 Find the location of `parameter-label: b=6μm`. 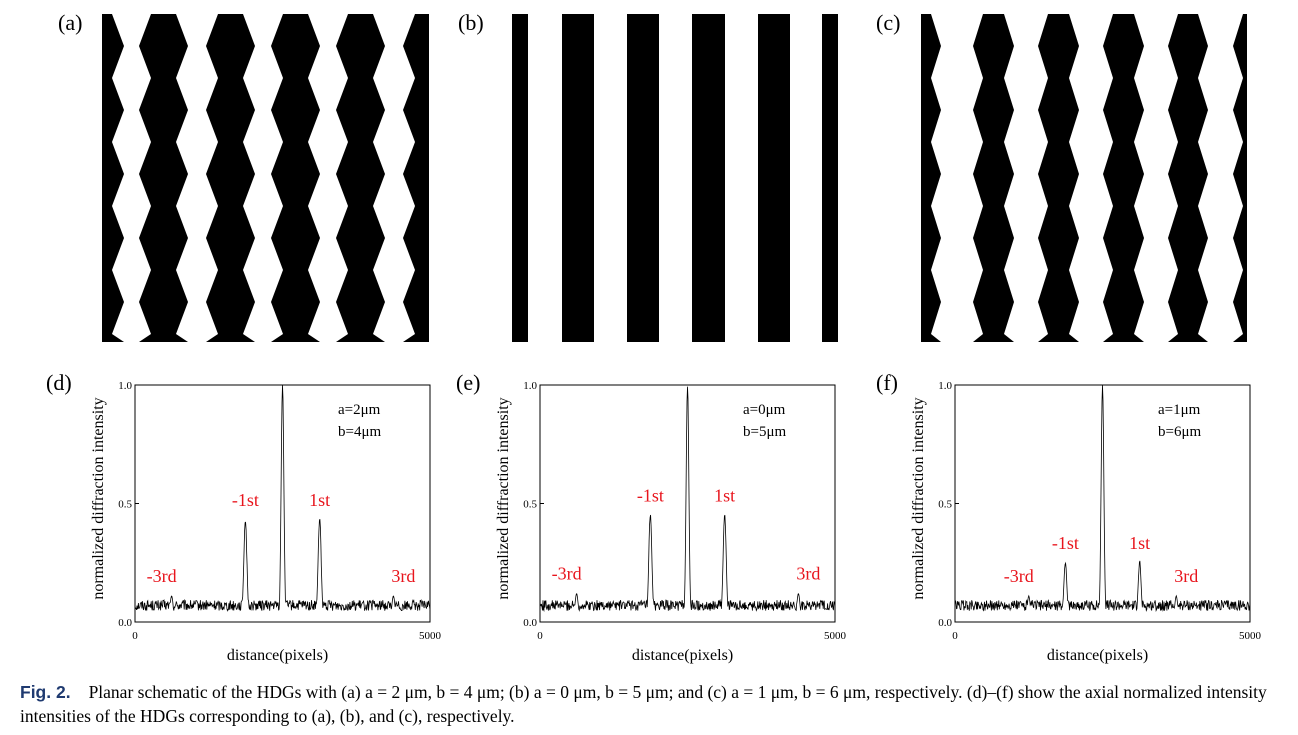

parameter-label: b=6μm is located at coordinates (1180, 432).